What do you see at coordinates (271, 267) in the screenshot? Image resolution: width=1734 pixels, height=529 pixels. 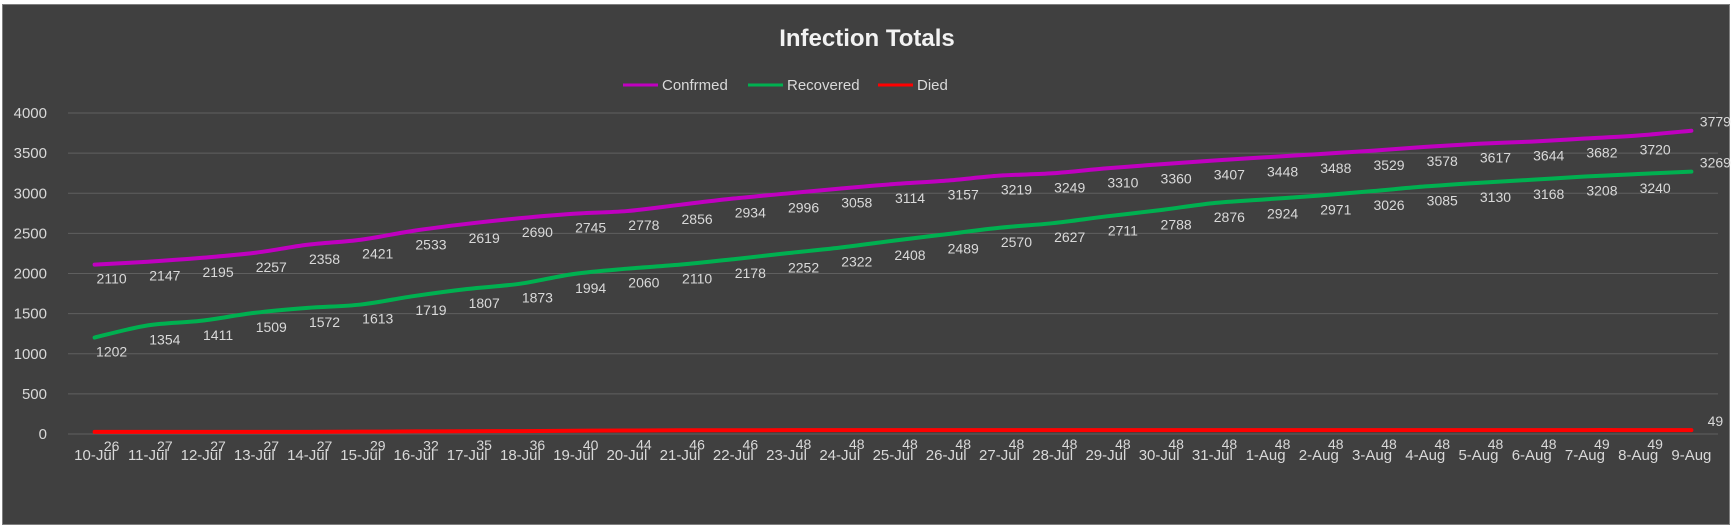 I see `data-label: 2257` at bounding box center [271, 267].